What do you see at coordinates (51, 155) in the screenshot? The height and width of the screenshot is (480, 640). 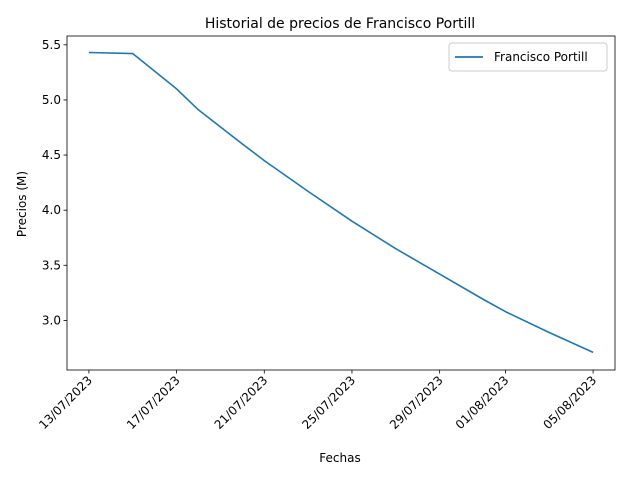 I see `y-tick-label: 4.5` at bounding box center [51, 155].